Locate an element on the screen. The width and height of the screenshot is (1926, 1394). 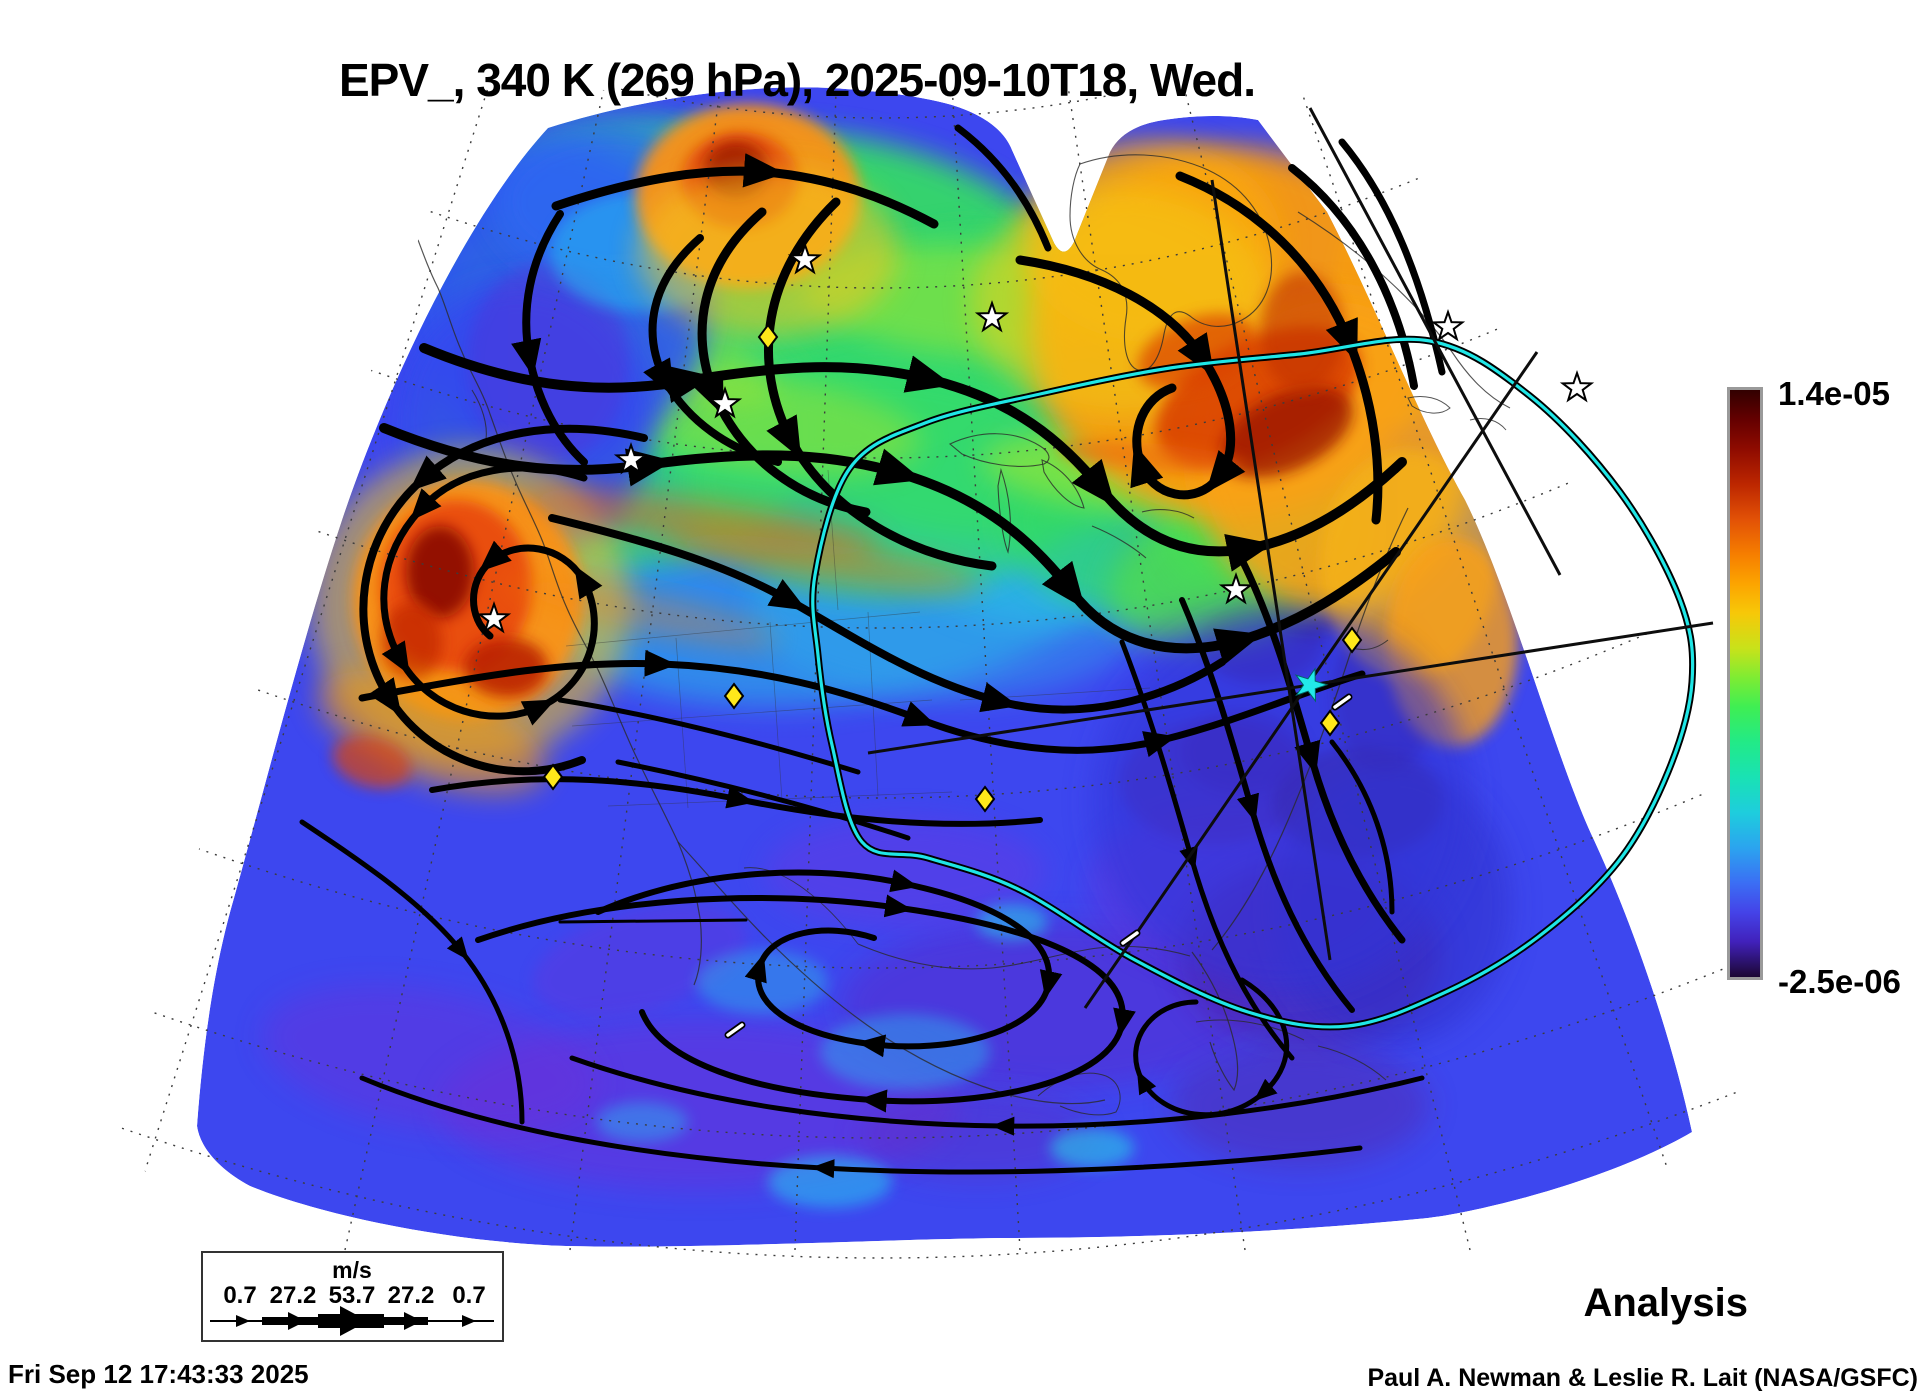
meridian-line is located at coordinates (1327, 670).